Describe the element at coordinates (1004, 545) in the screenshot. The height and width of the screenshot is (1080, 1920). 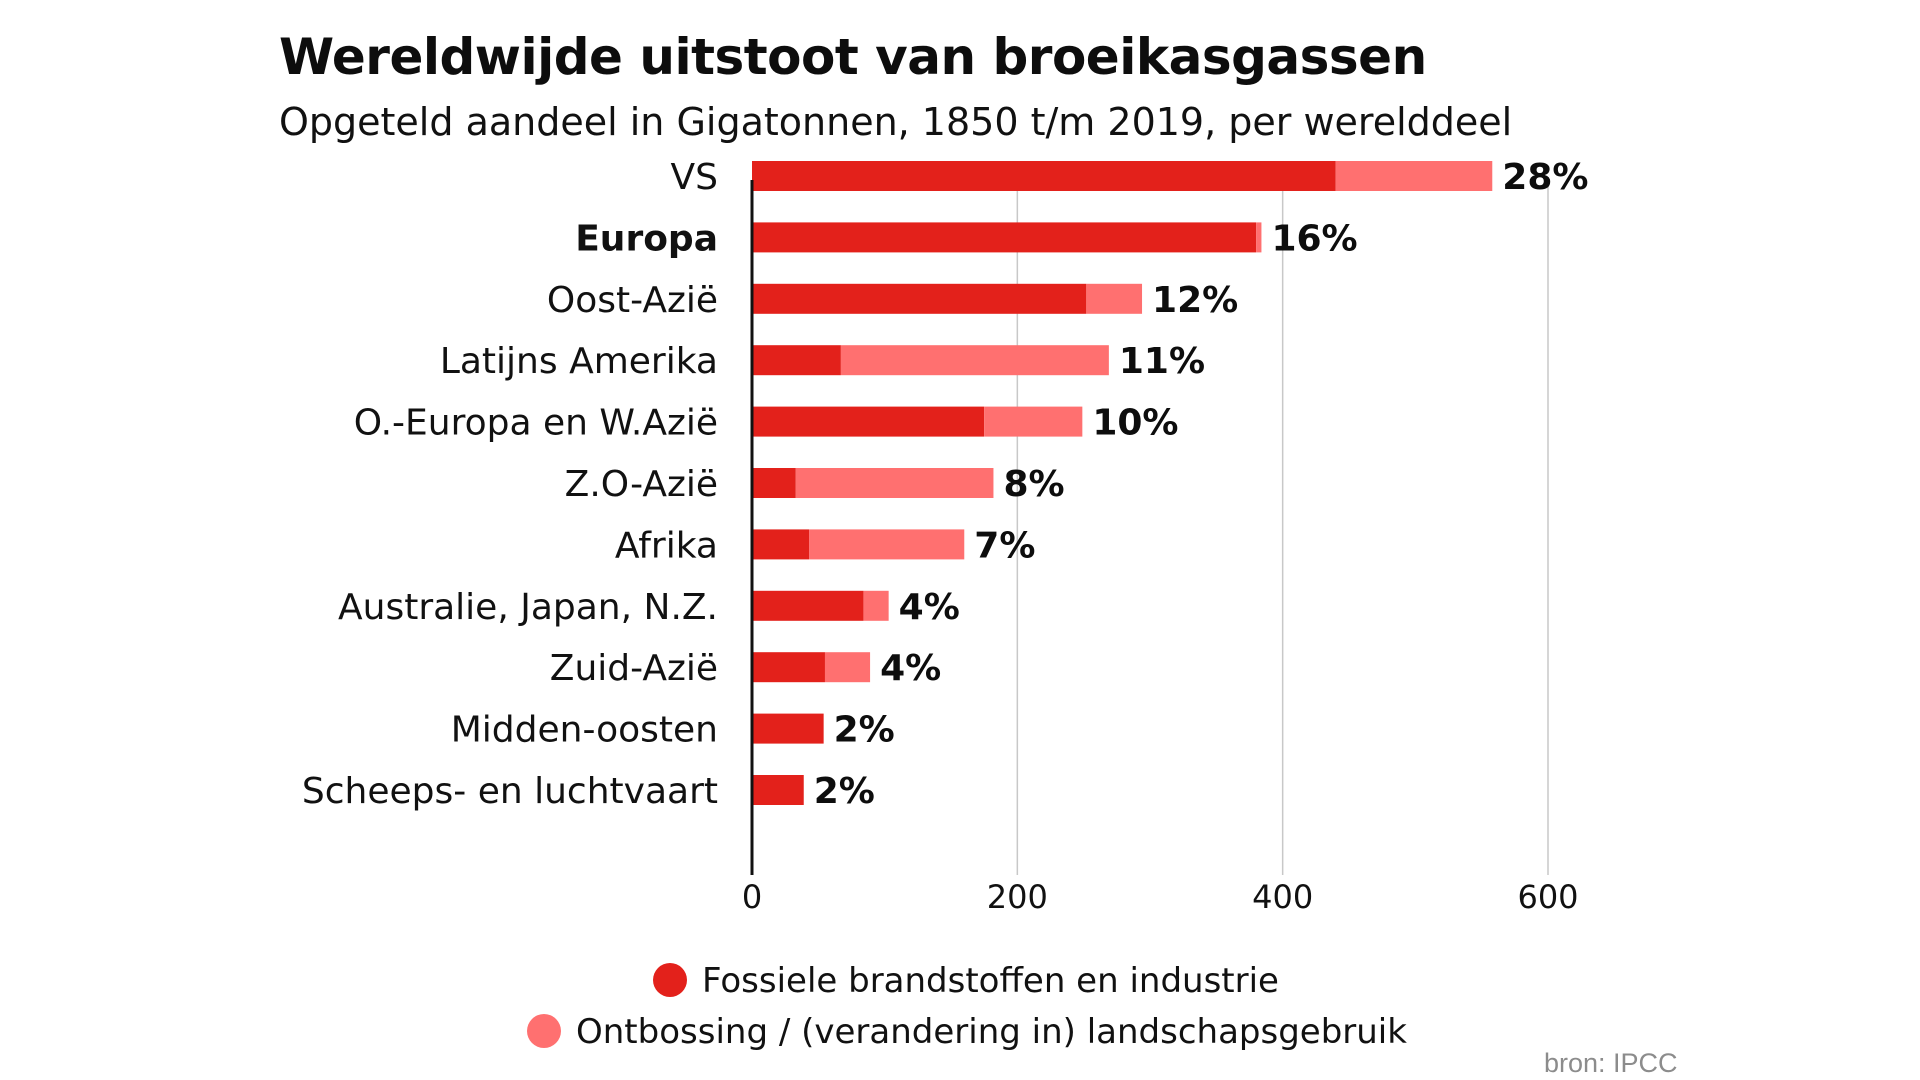
I see `data-label: 7%` at that location.